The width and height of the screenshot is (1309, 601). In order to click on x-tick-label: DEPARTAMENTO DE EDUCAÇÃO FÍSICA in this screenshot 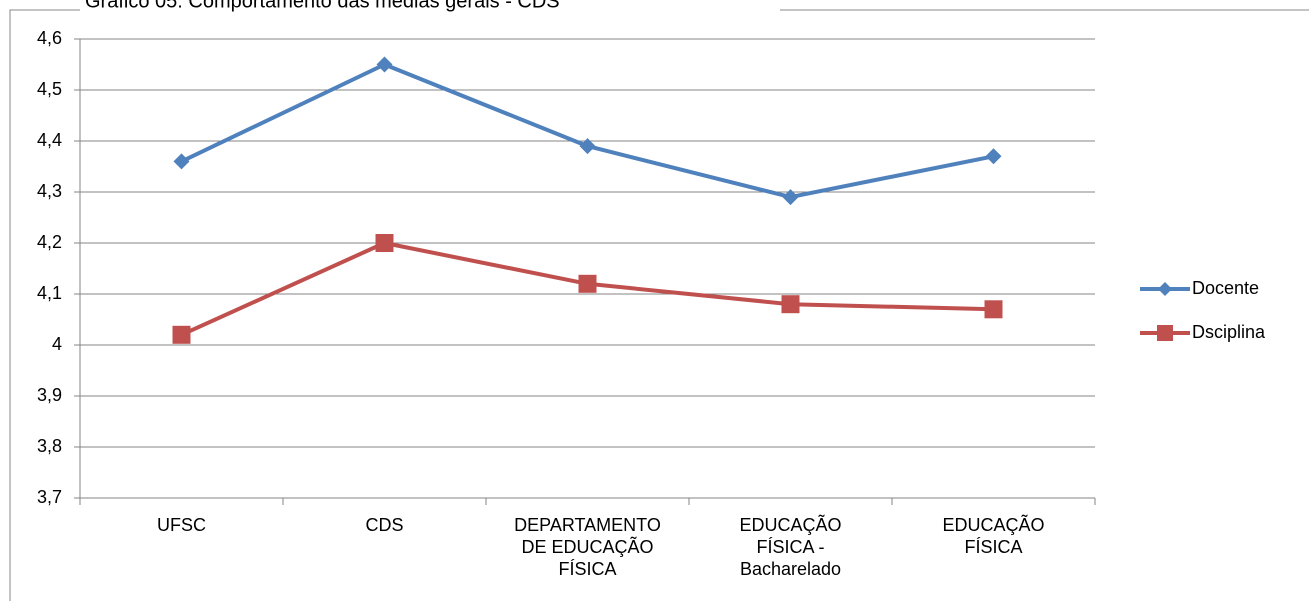, I will do `click(587, 547)`.